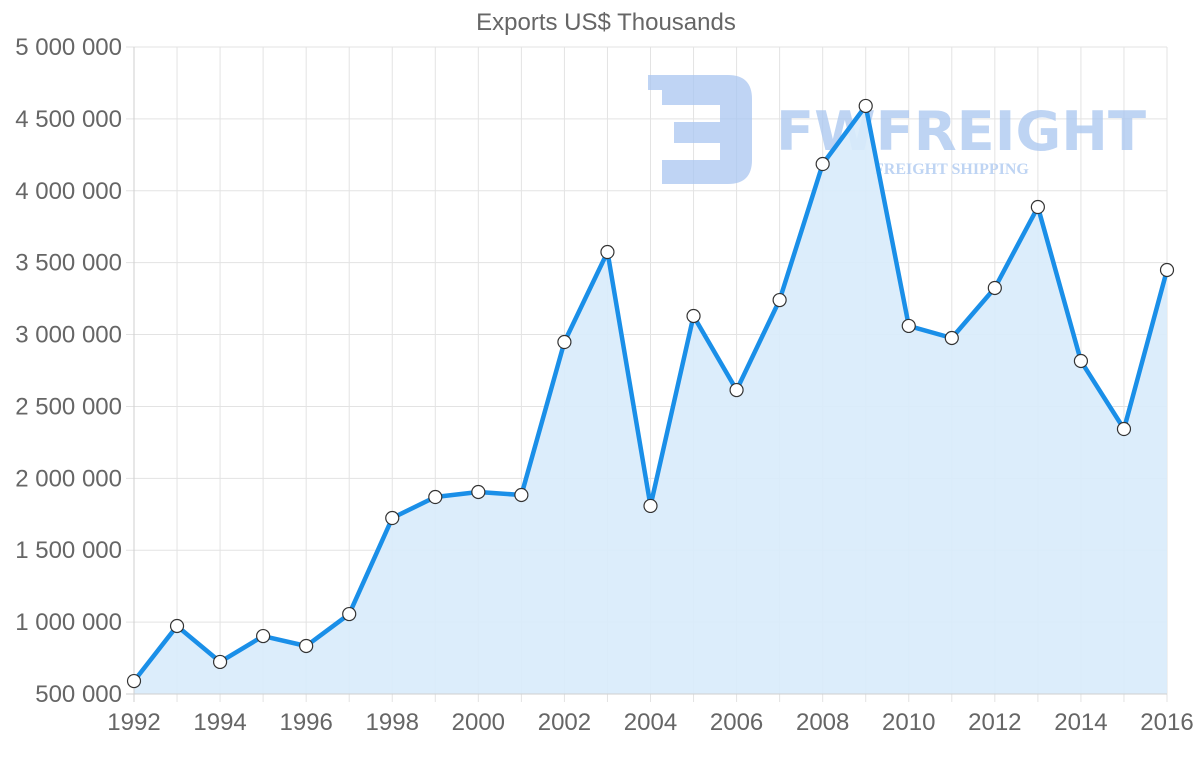  What do you see at coordinates (478, 722) in the screenshot?
I see `x-tick-label: 2000` at bounding box center [478, 722].